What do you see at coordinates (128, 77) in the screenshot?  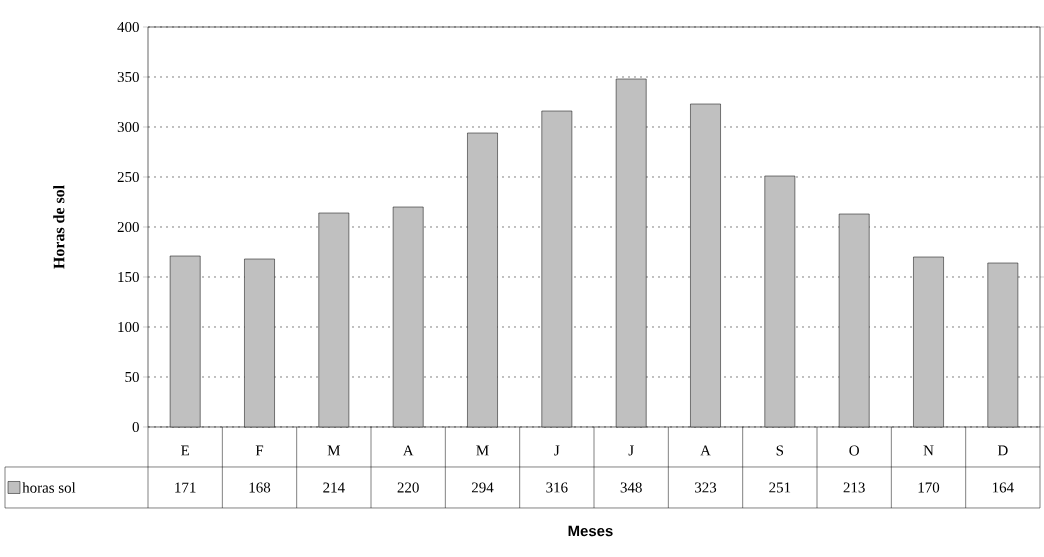 I see `y-tick-label: 350` at bounding box center [128, 77].